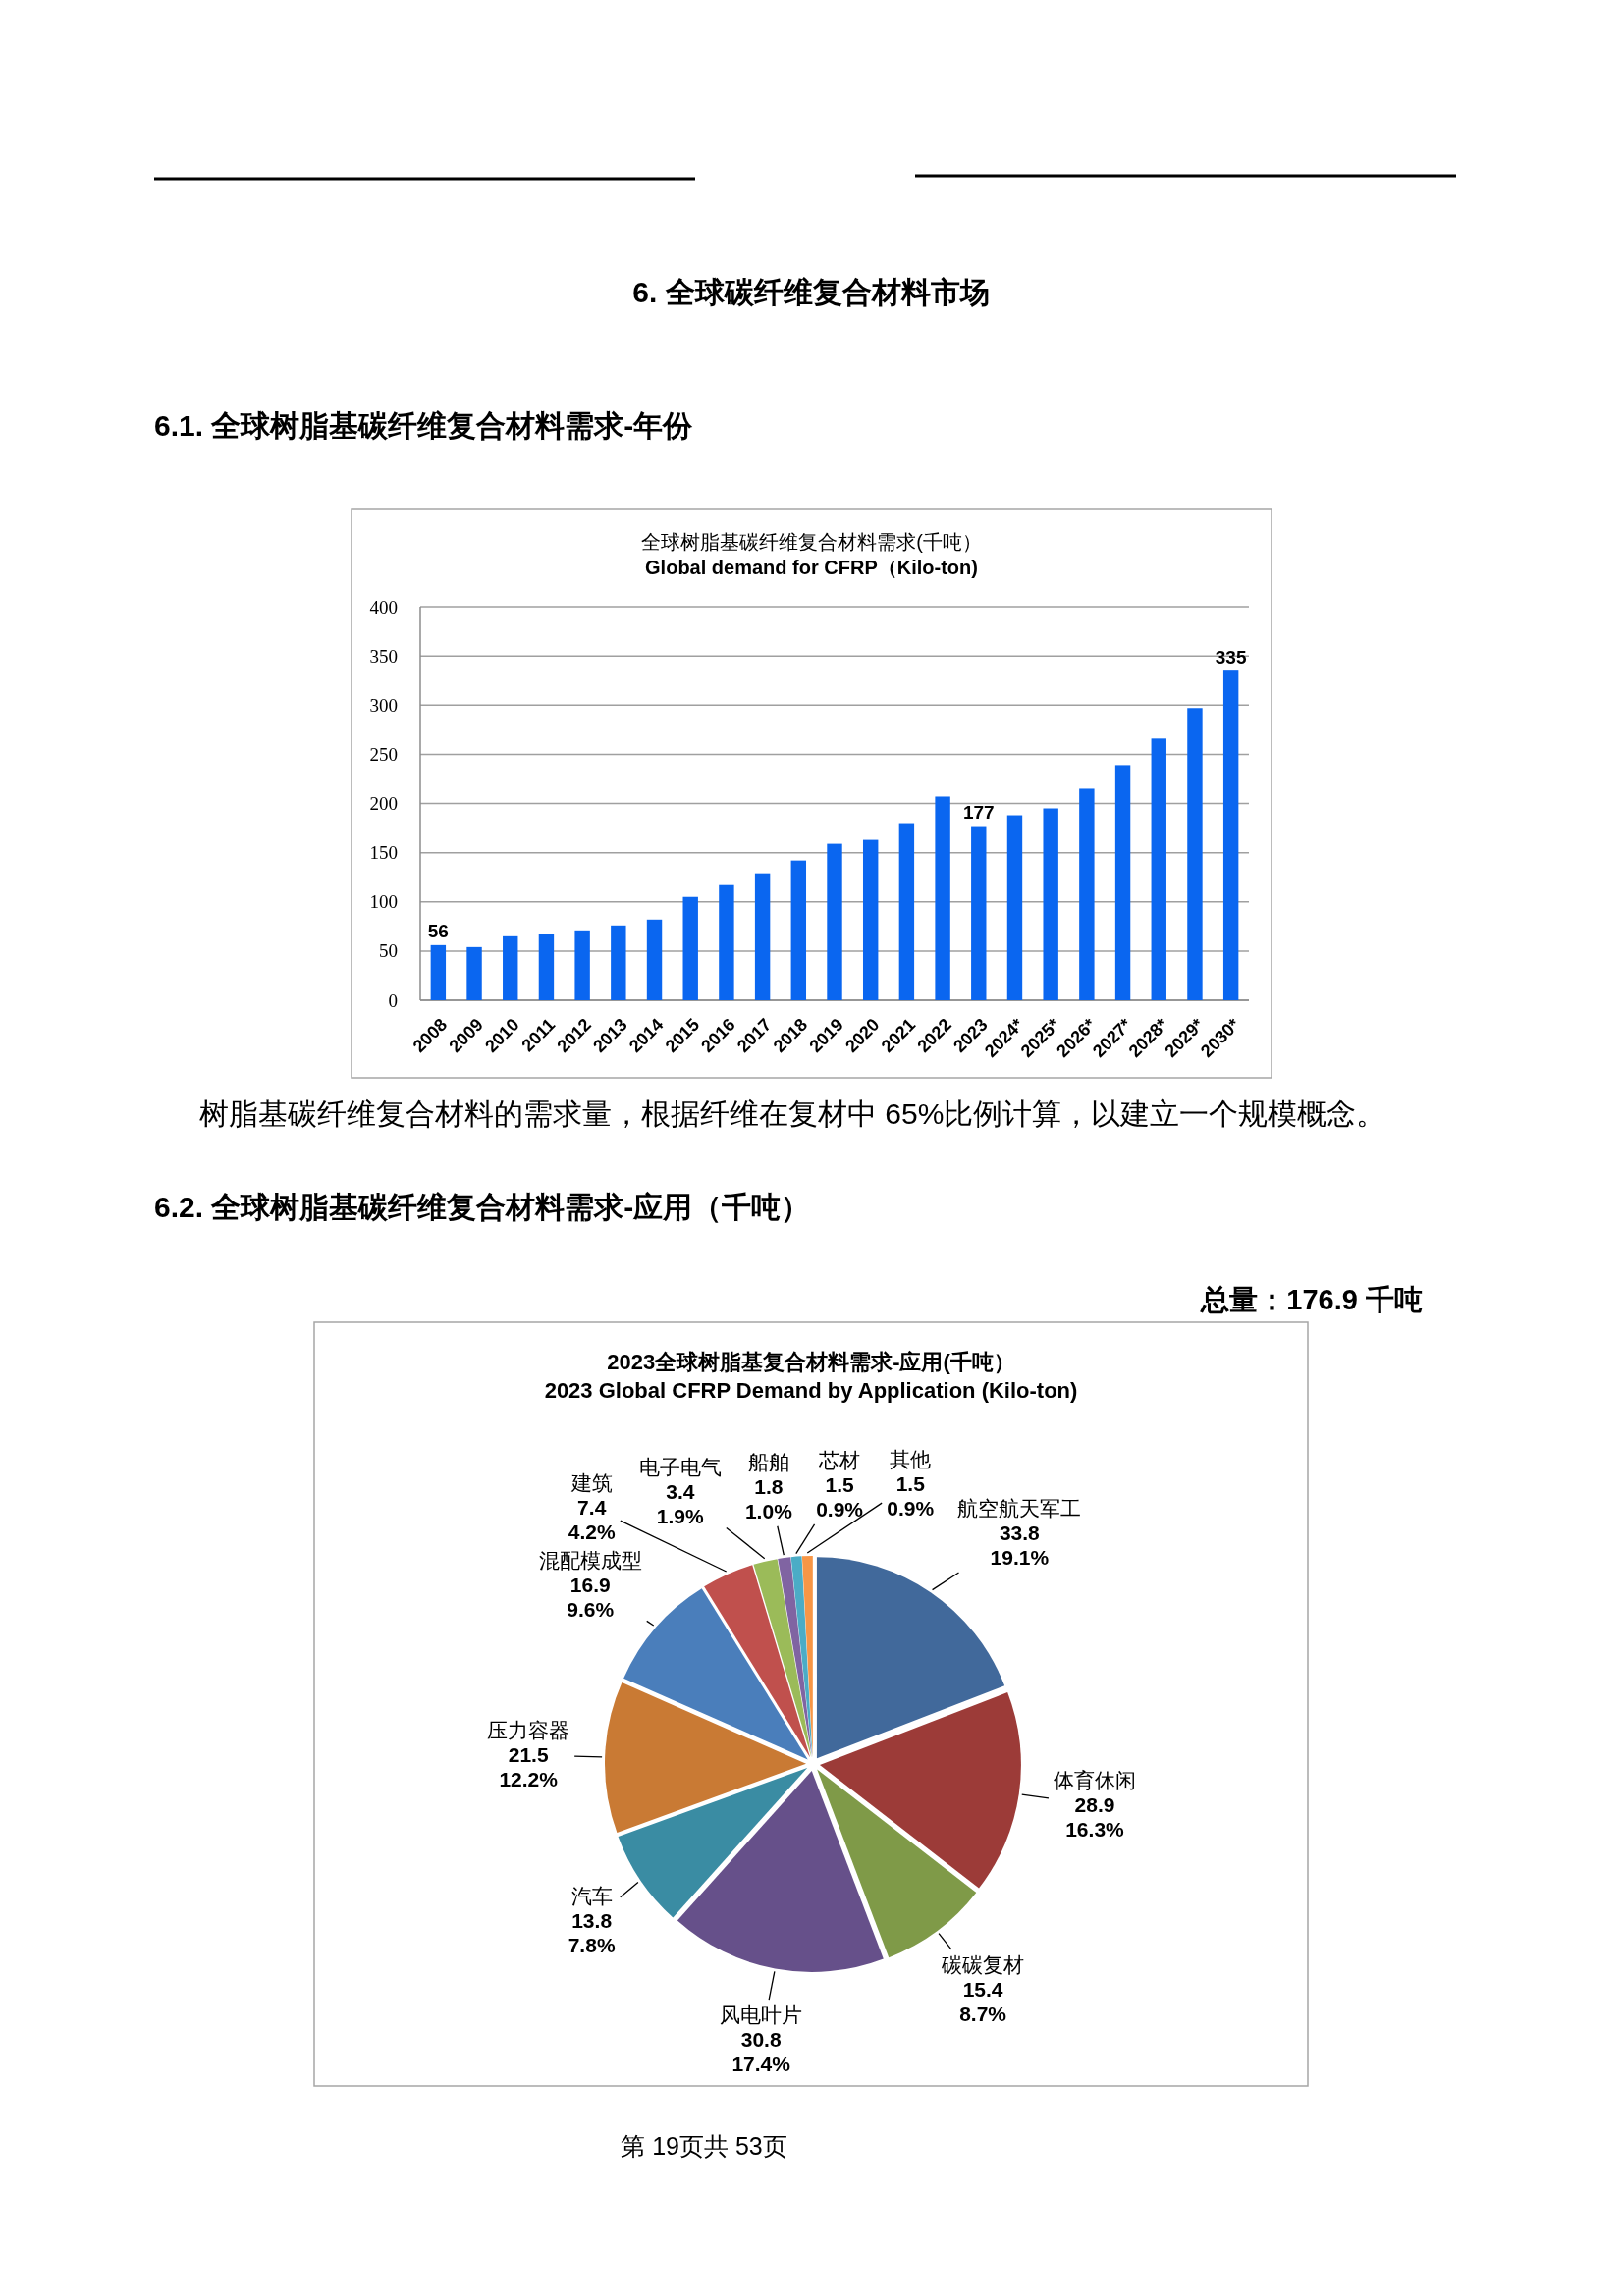  What do you see at coordinates (383, 705) in the screenshot?
I see `y-tick-label: 300` at bounding box center [383, 705].